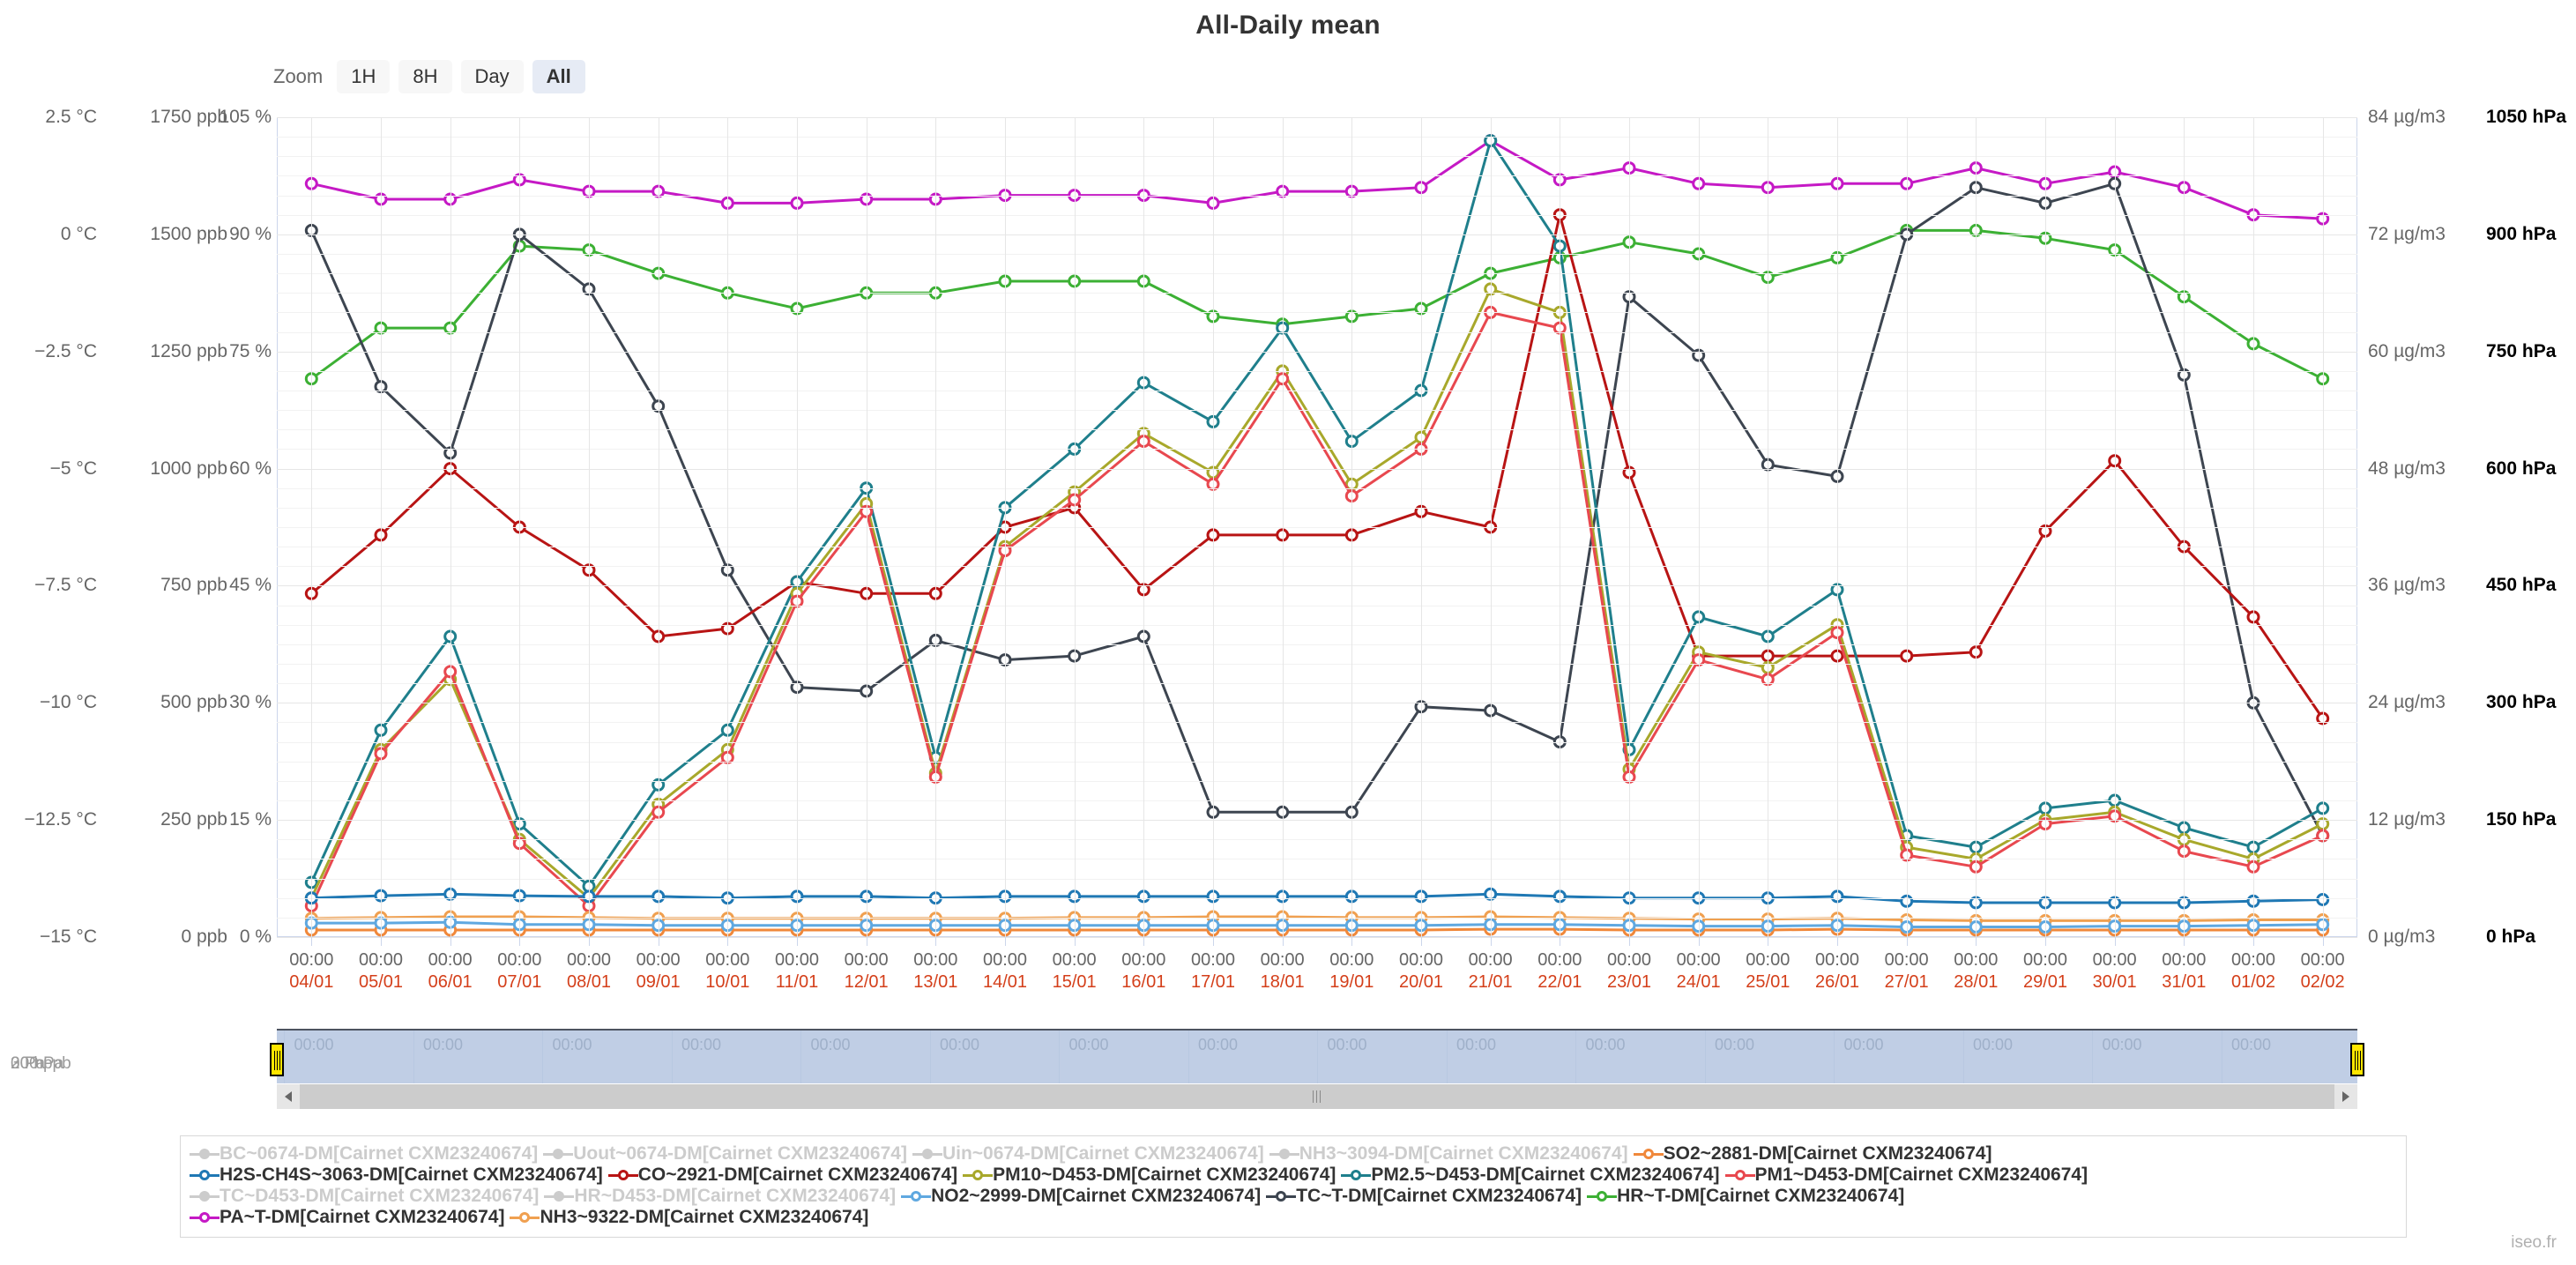  I want to click on legend-item: PM2.5~D453-DM[Cairnet CXM23240674], so click(1530, 1175).